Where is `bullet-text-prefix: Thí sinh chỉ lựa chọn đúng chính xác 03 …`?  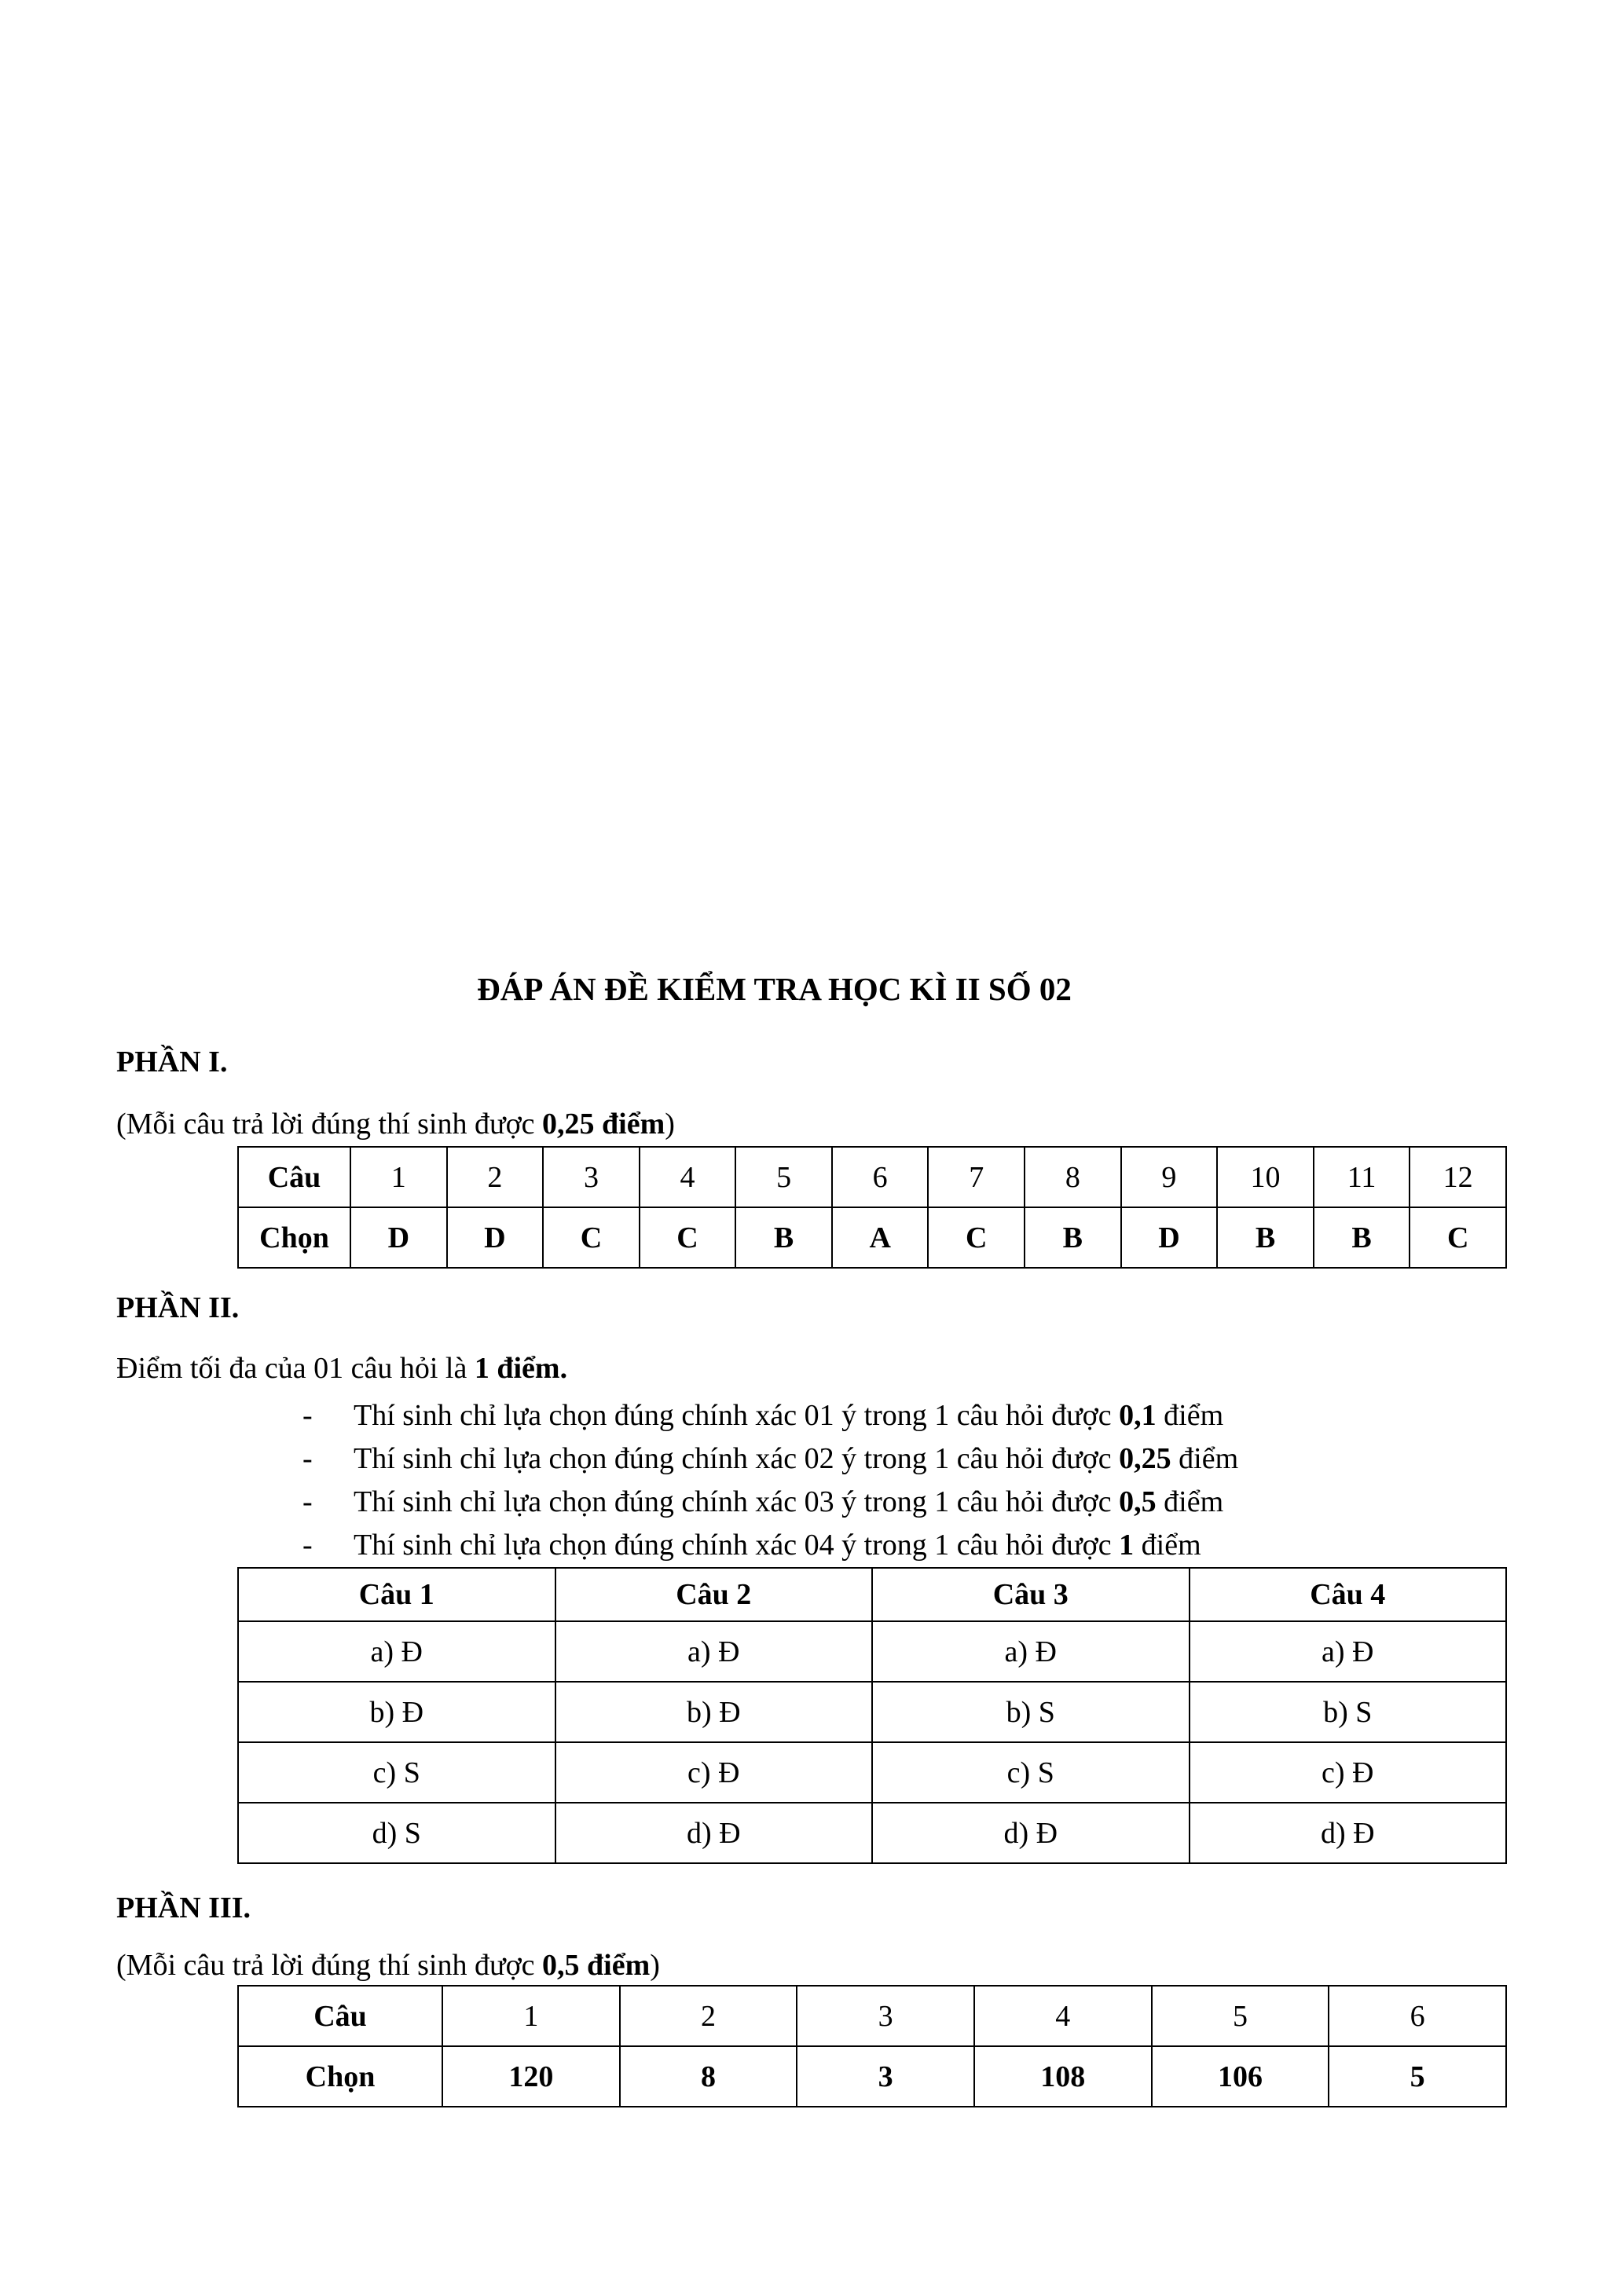
bullet-text-prefix: Thí sinh chỉ lựa chọn đúng chính xác 03 … is located at coordinates (737, 1501).